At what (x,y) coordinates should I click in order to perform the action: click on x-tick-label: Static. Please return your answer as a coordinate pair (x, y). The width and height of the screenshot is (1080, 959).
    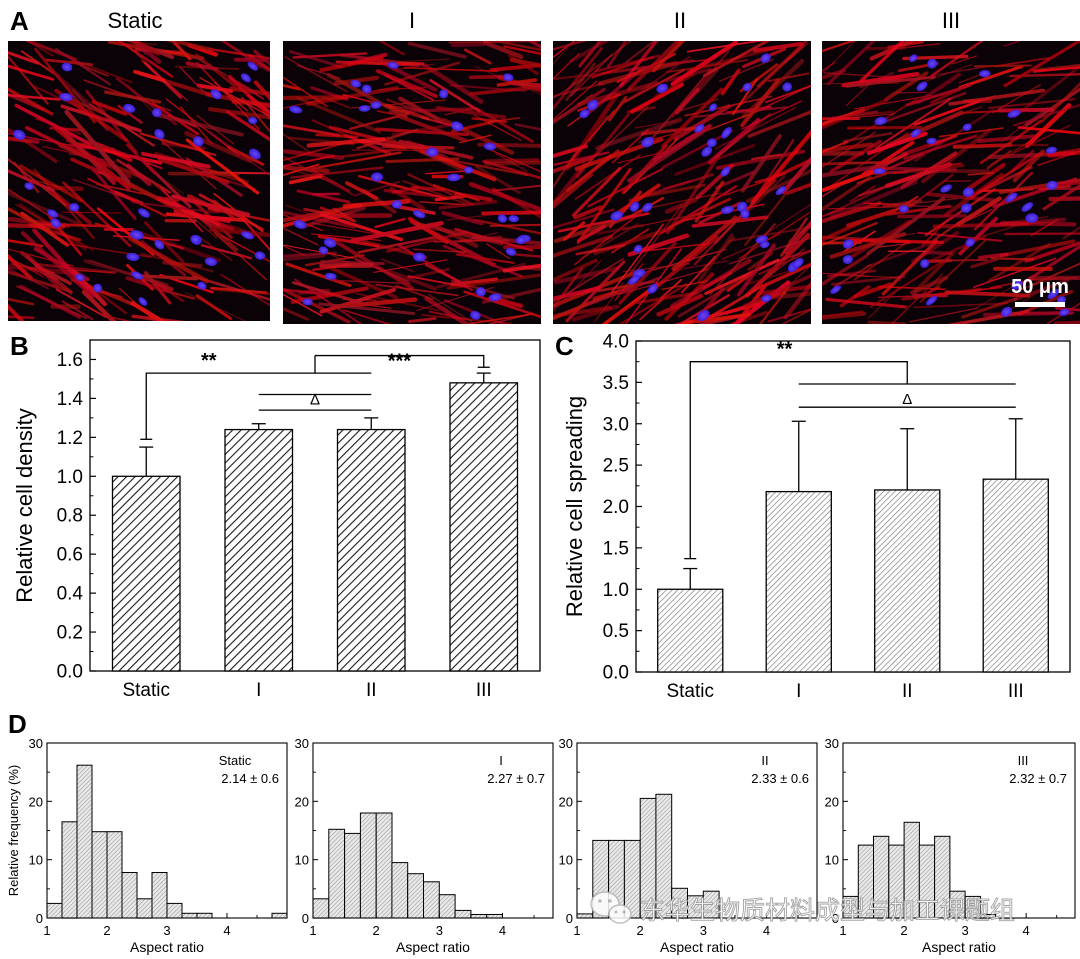
    Looking at the image, I should click on (690, 691).